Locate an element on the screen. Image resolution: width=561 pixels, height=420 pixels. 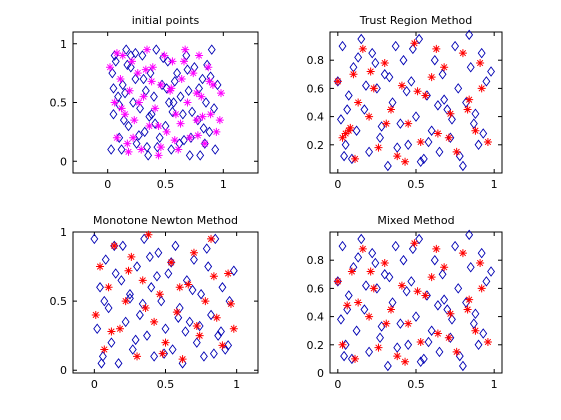
subplot-title: initial points is located at coordinates (166, 20).